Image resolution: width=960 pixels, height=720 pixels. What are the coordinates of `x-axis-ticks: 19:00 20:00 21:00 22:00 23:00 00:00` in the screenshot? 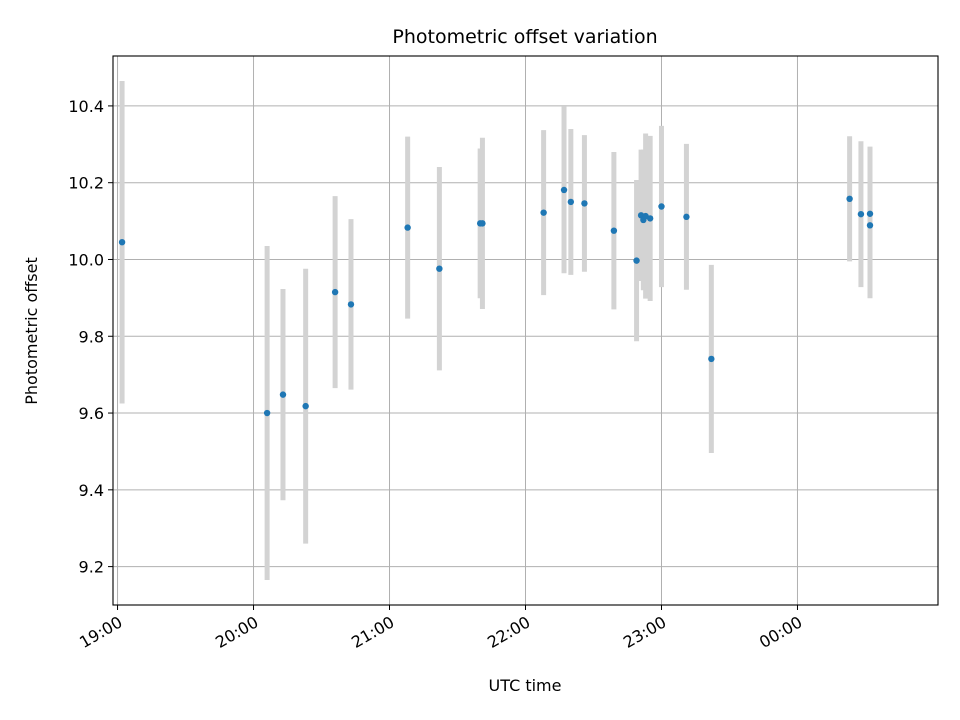 It's located at (440, 628).